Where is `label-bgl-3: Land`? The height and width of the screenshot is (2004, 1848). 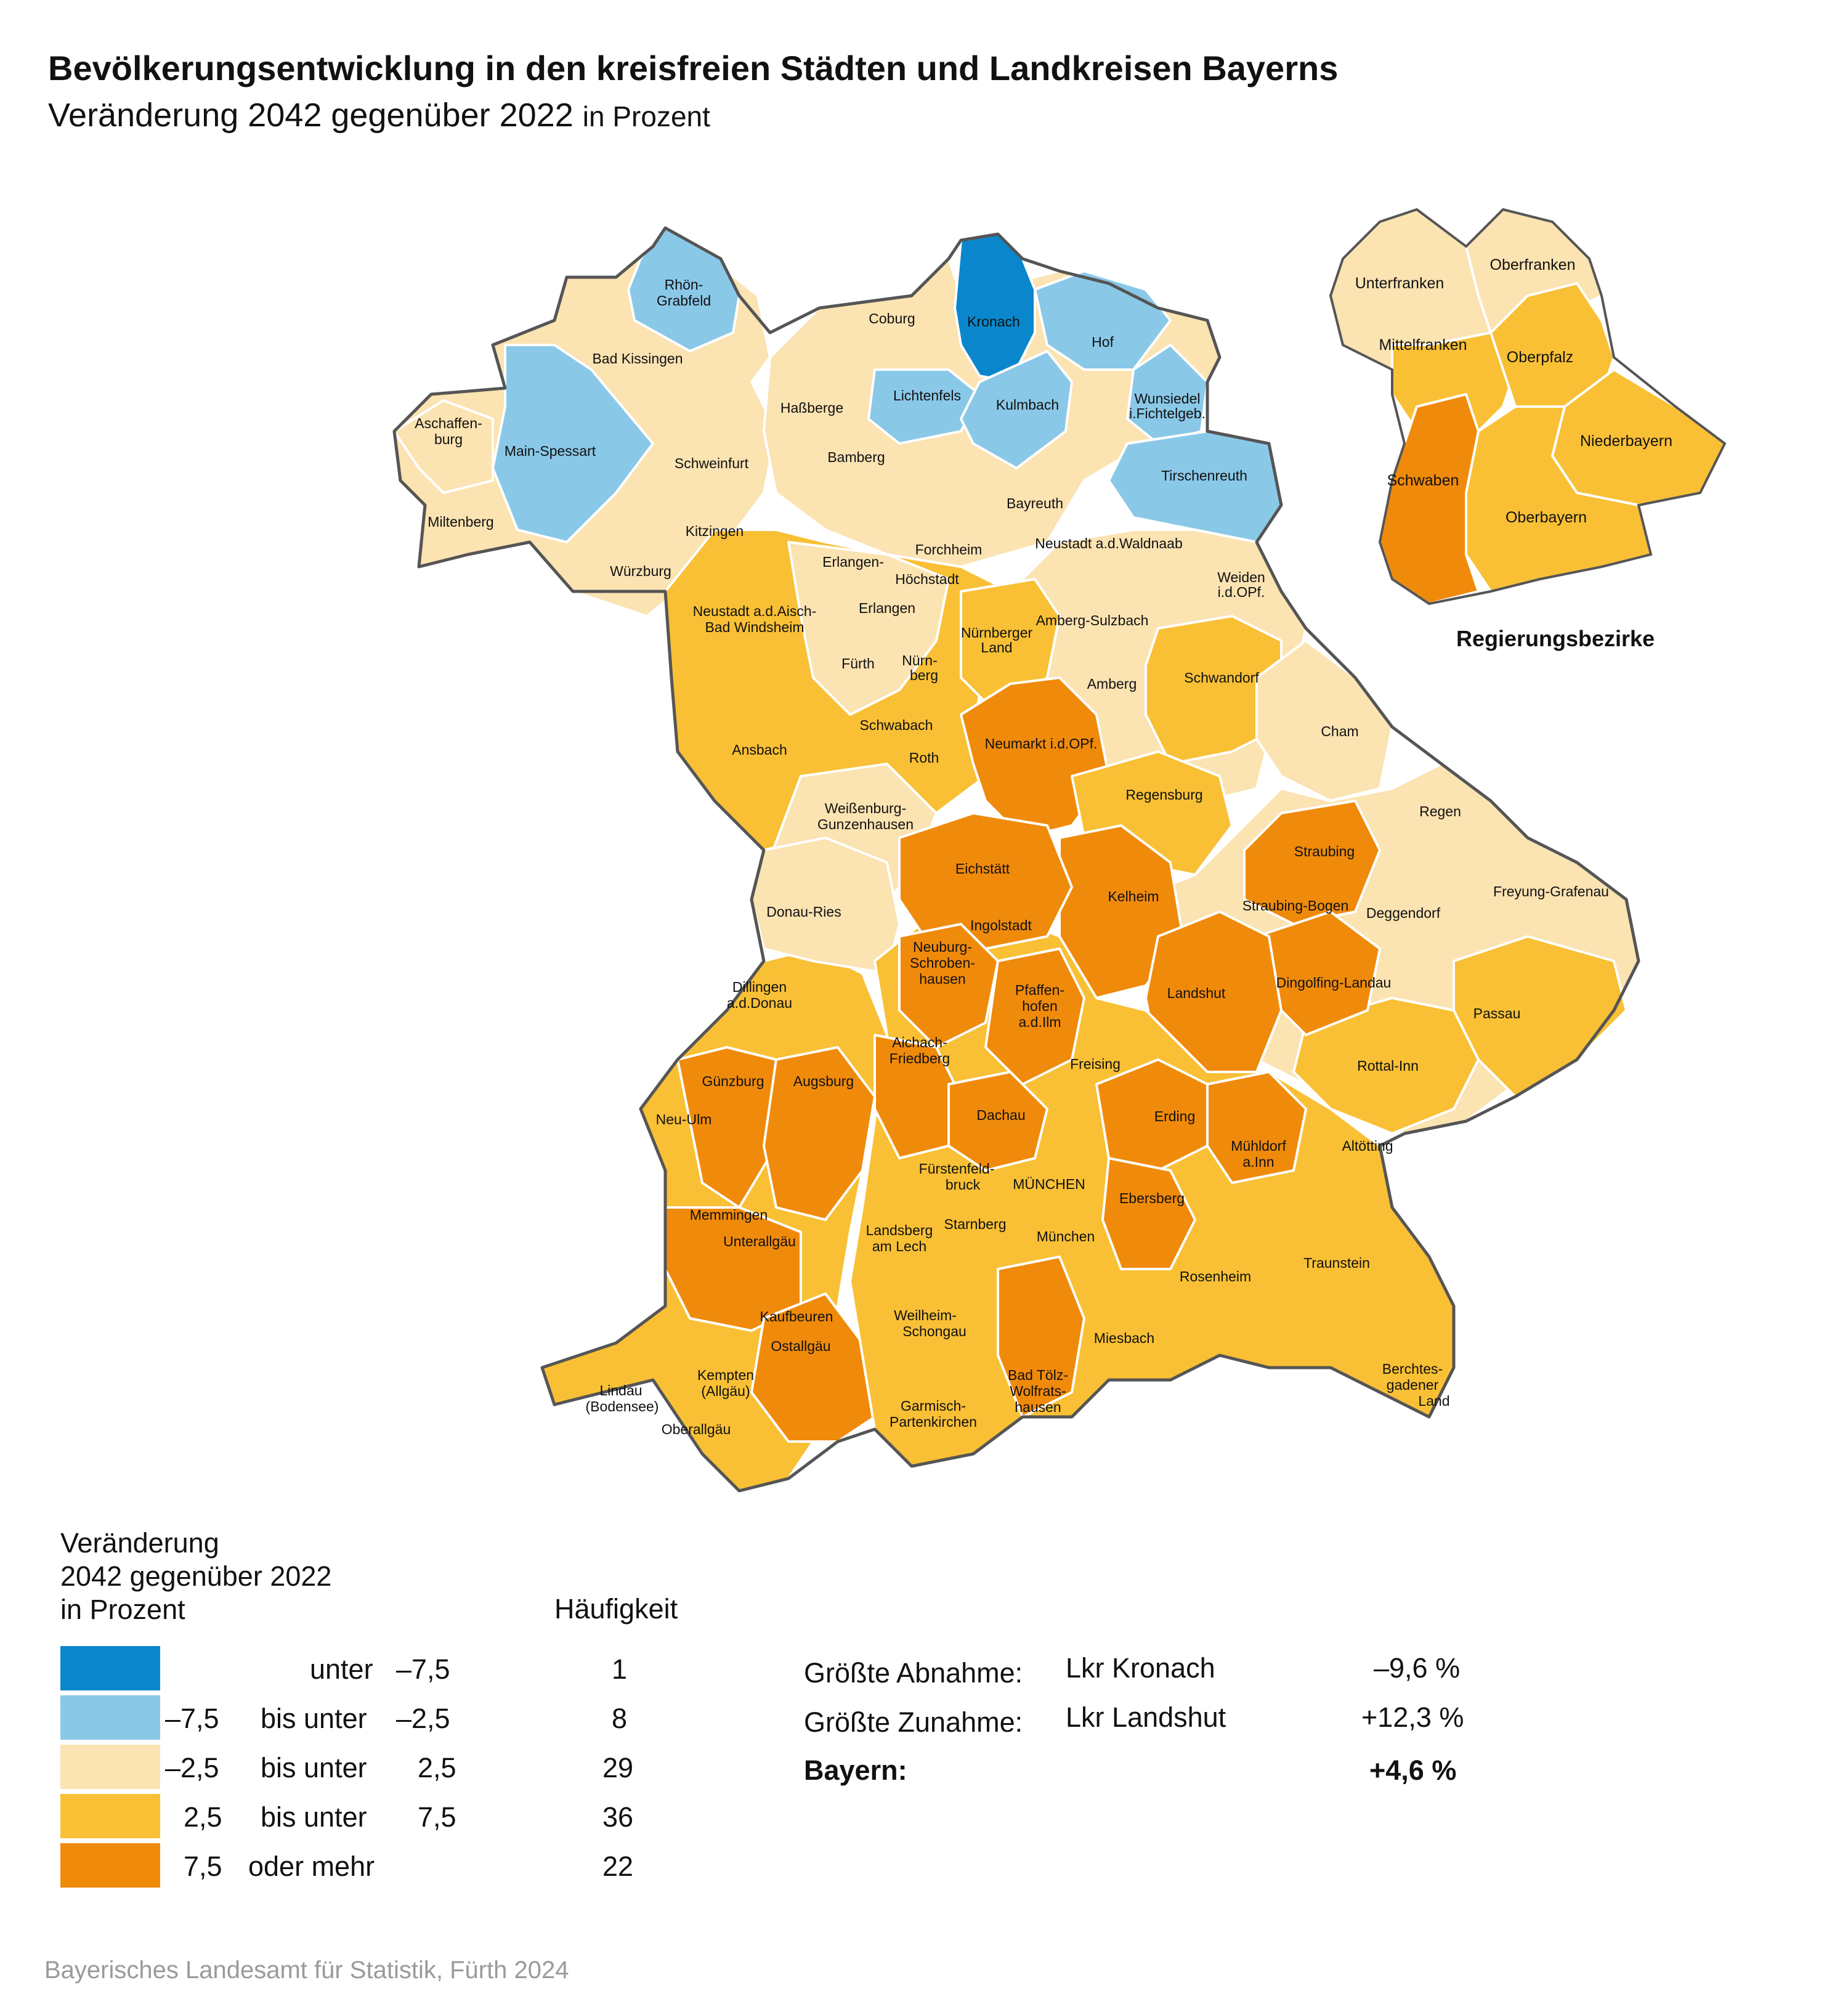
label-bgl-3: Land is located at coordinates (1433, 1401).